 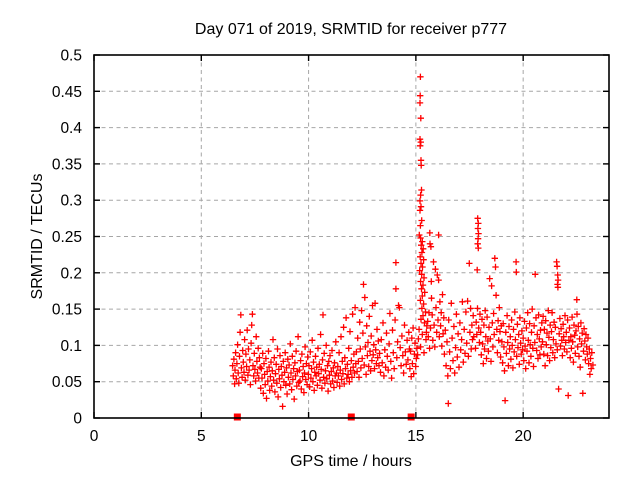 I want to click on y-tick-label: 0.5, so click(x=71, y=56).